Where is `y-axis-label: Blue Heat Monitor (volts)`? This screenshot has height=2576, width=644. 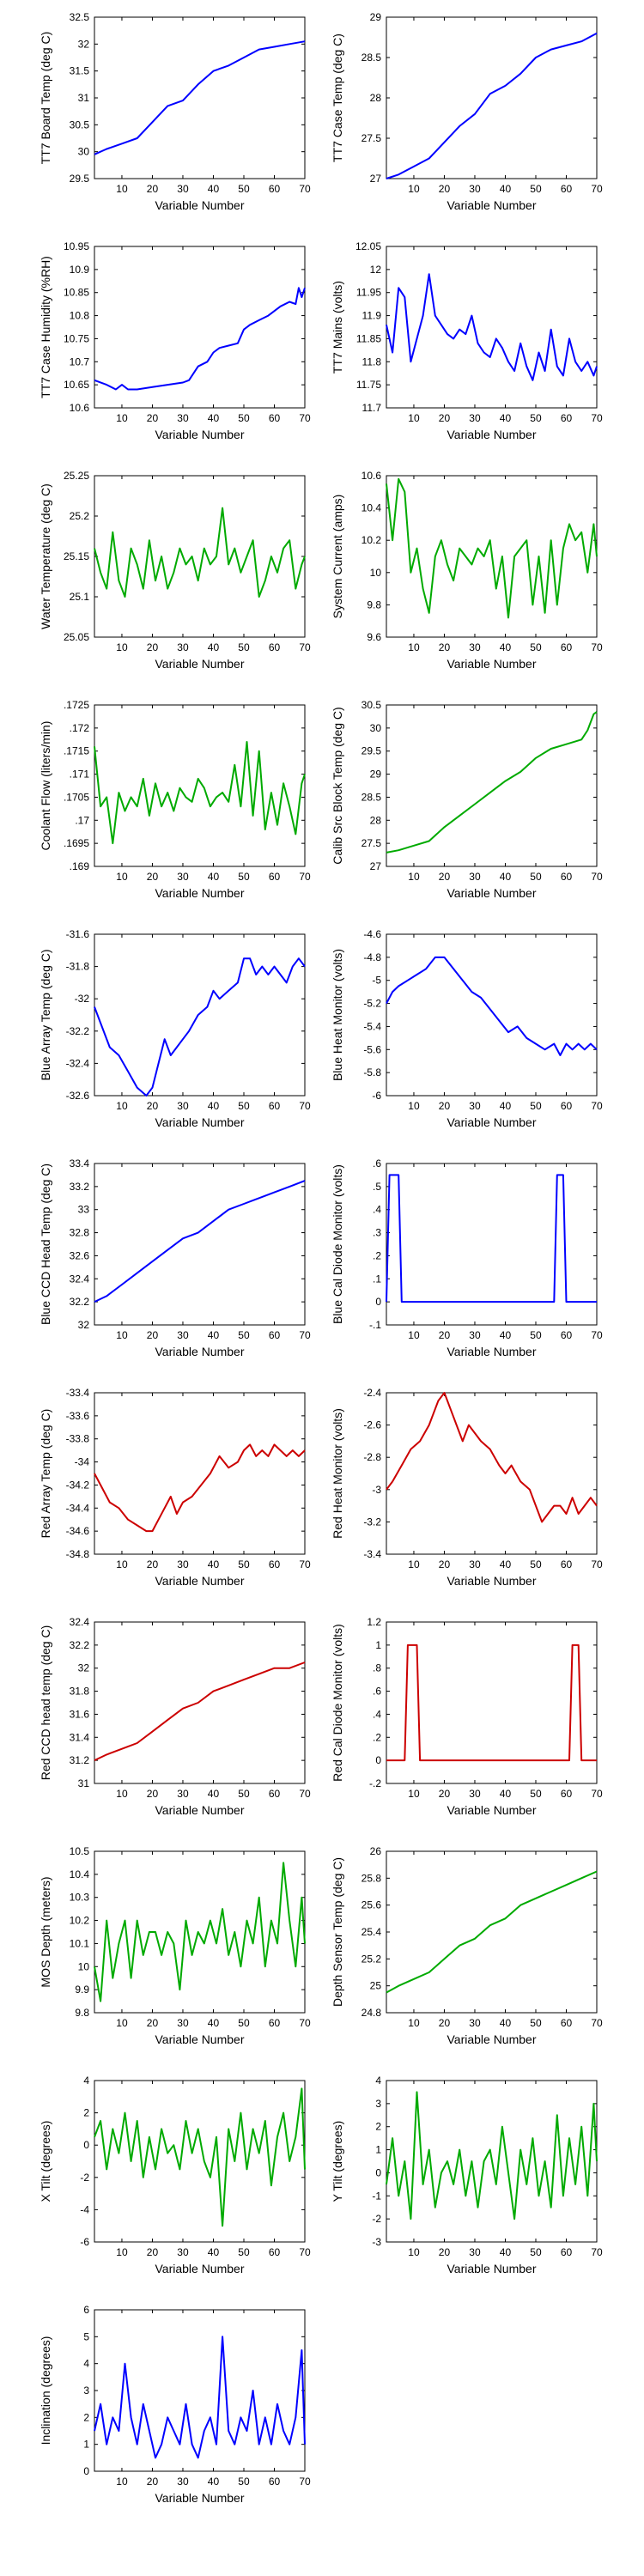 y-axis-label: Blue Heat Monitor (volts) is located at coordinates (337, 1015).